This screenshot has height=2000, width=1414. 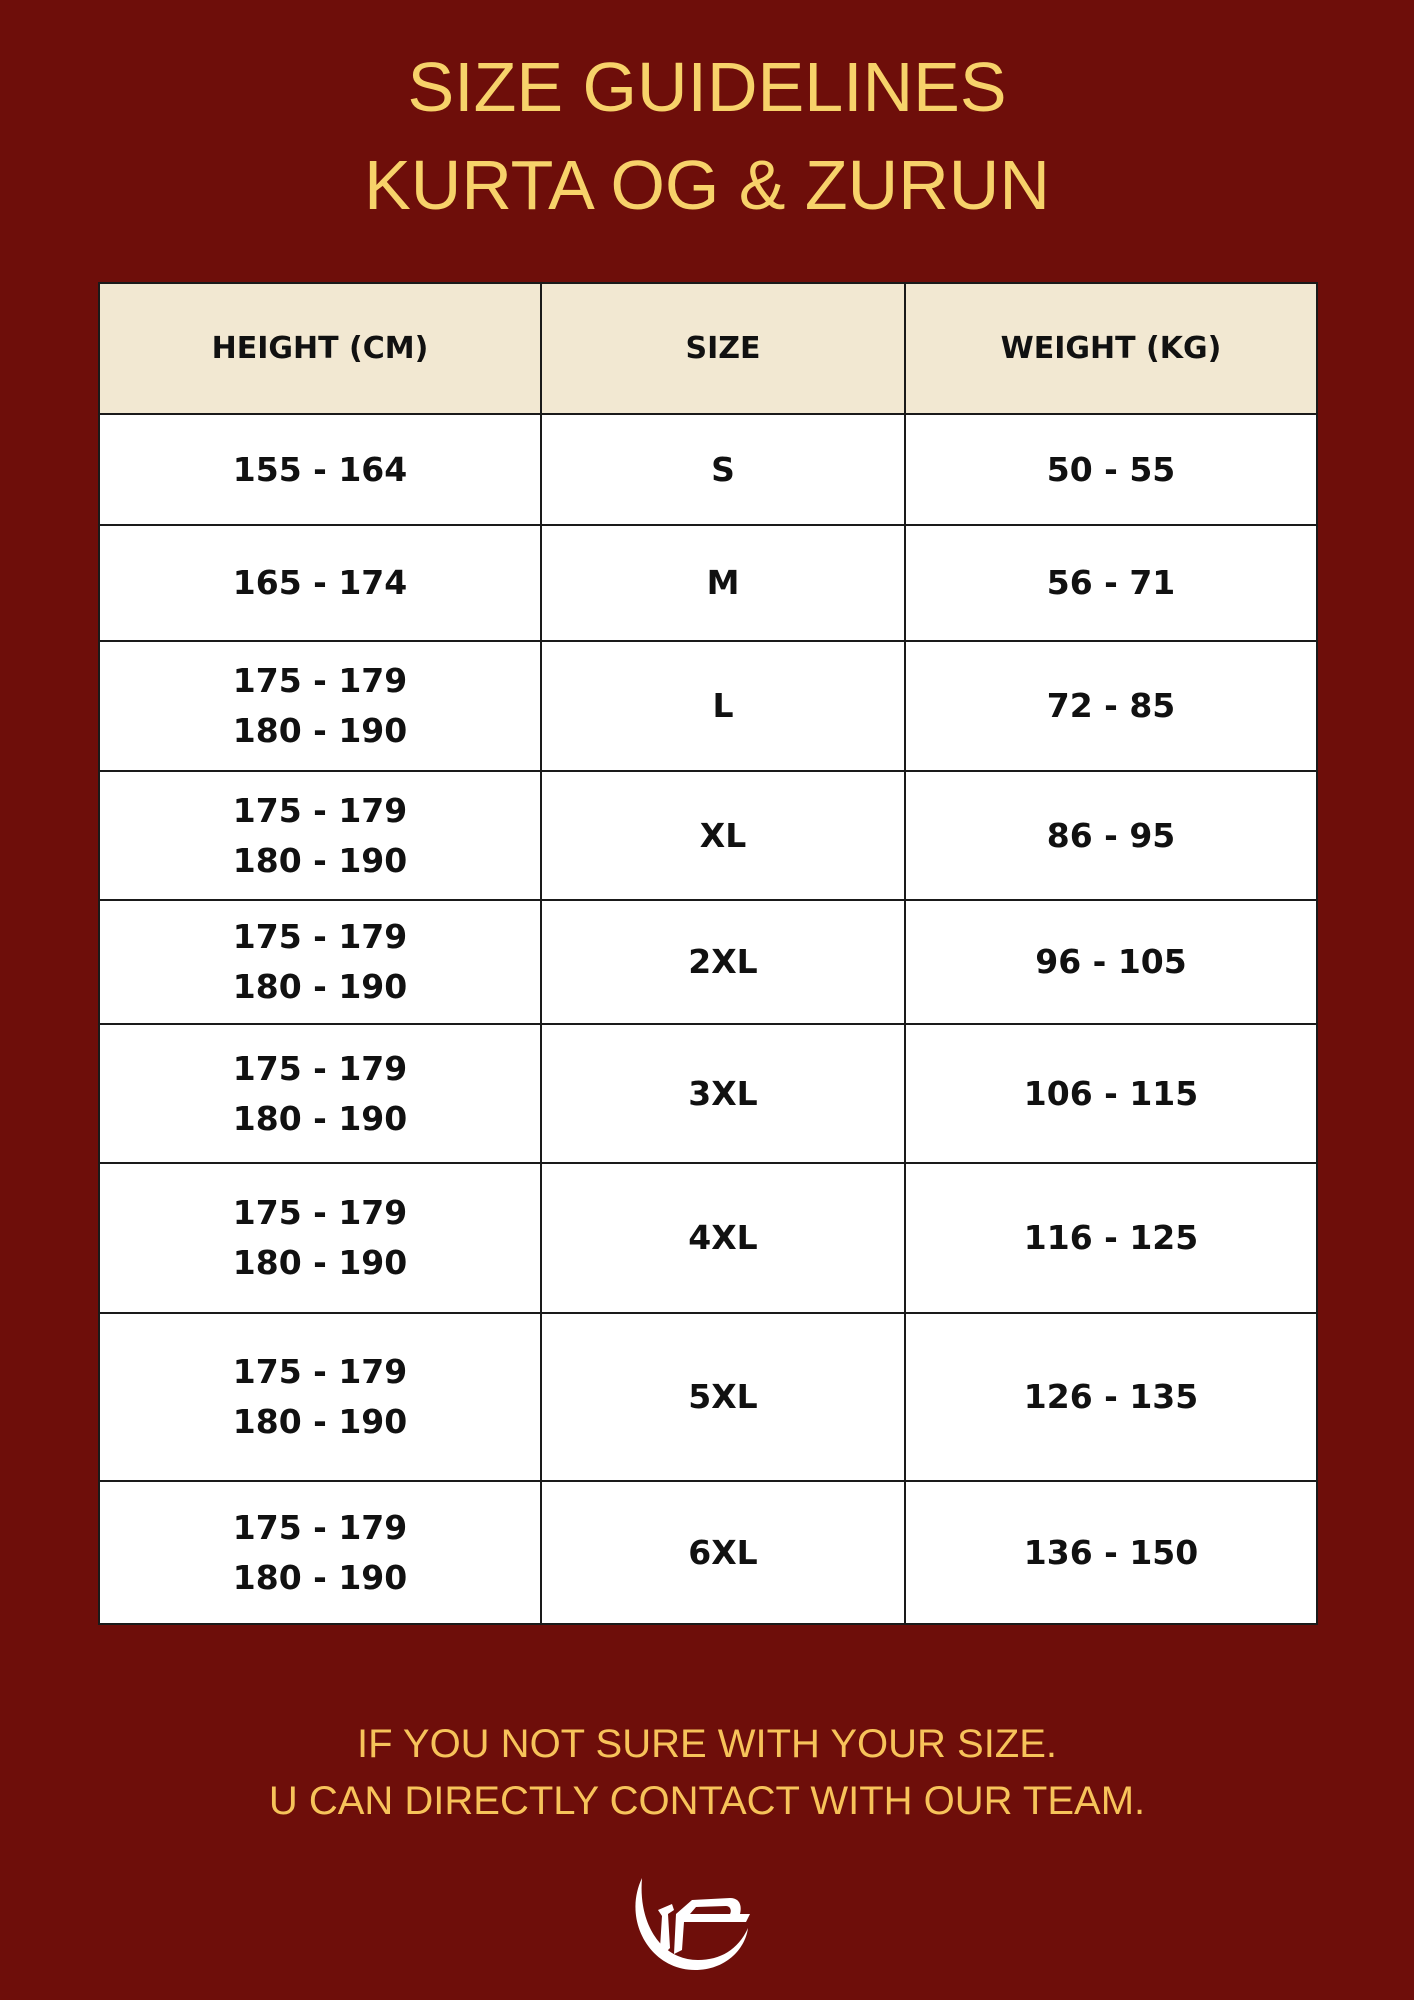 I want to click on header-weight: WEIGHT (KG), so click(x=1111, y=348).